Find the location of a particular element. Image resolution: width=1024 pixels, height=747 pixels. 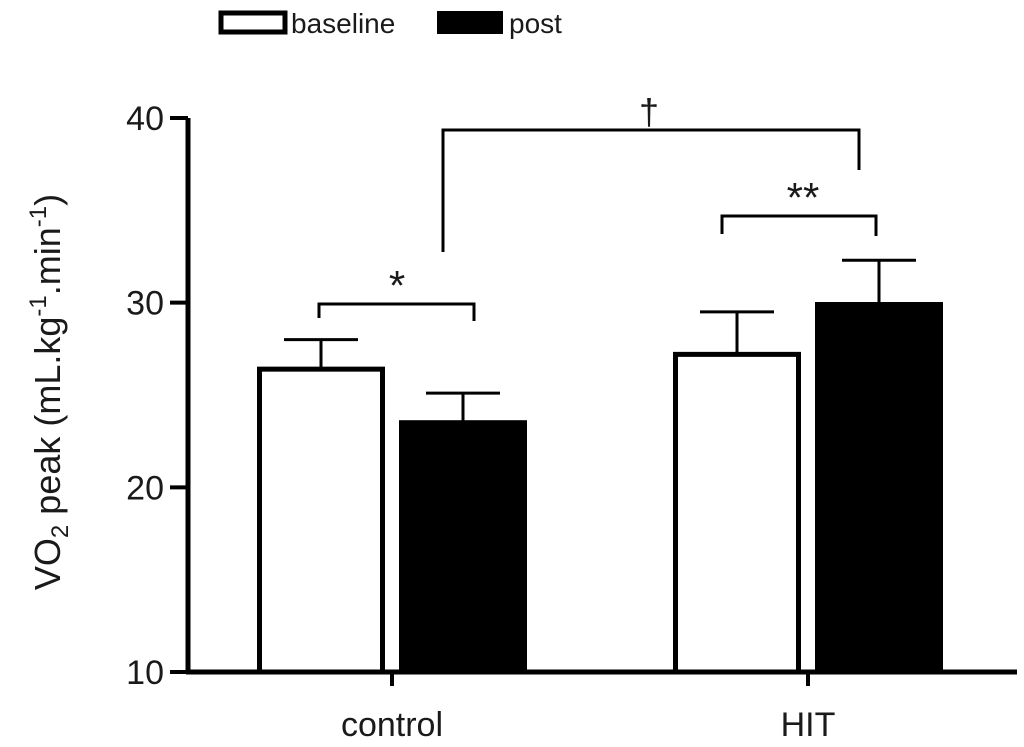

legend-label-post: post is located at coordinates (535, 23).